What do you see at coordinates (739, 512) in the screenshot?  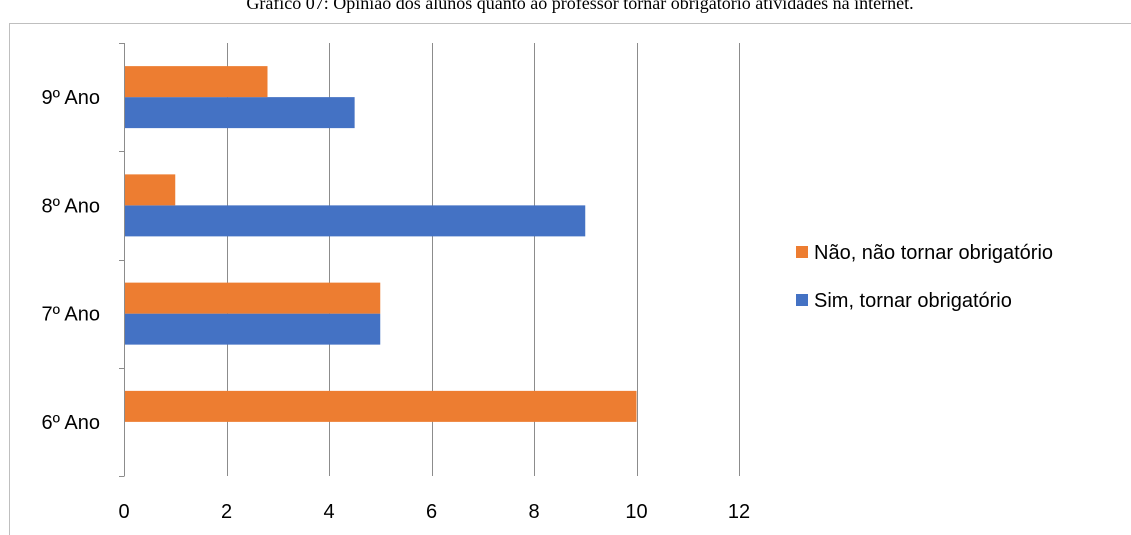 I see `x-tick-label: 12` at bounding box center [739, 512].